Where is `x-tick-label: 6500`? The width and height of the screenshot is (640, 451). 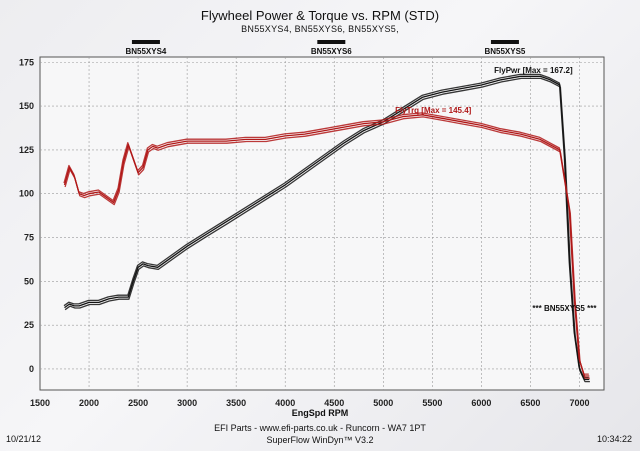 x-tick-label: 6500 is located at coordinates (530, 403).